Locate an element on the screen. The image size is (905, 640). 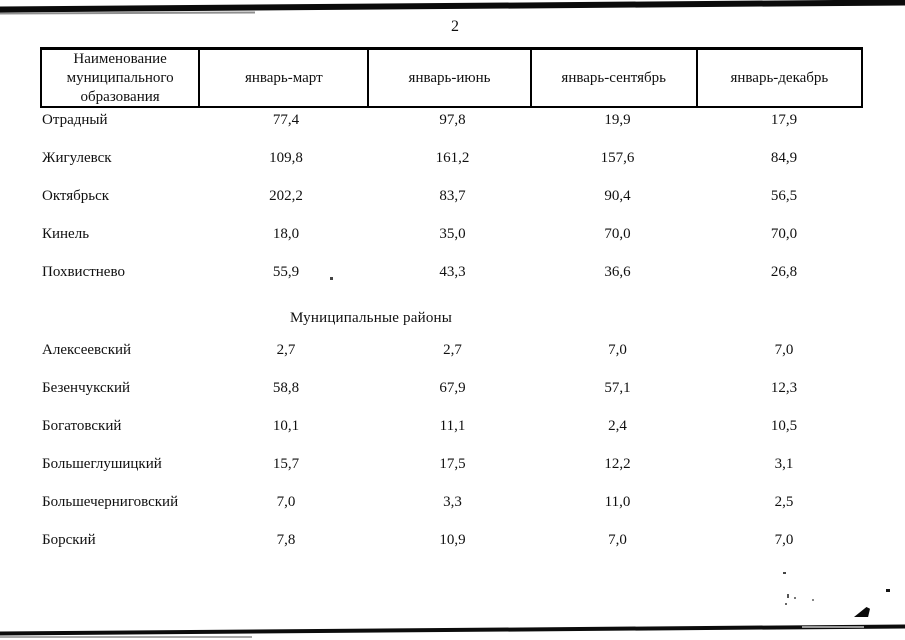
table-row: Жигулевск 109,8 161,2 157,6 84,9 is located at coordinates (451, 165).